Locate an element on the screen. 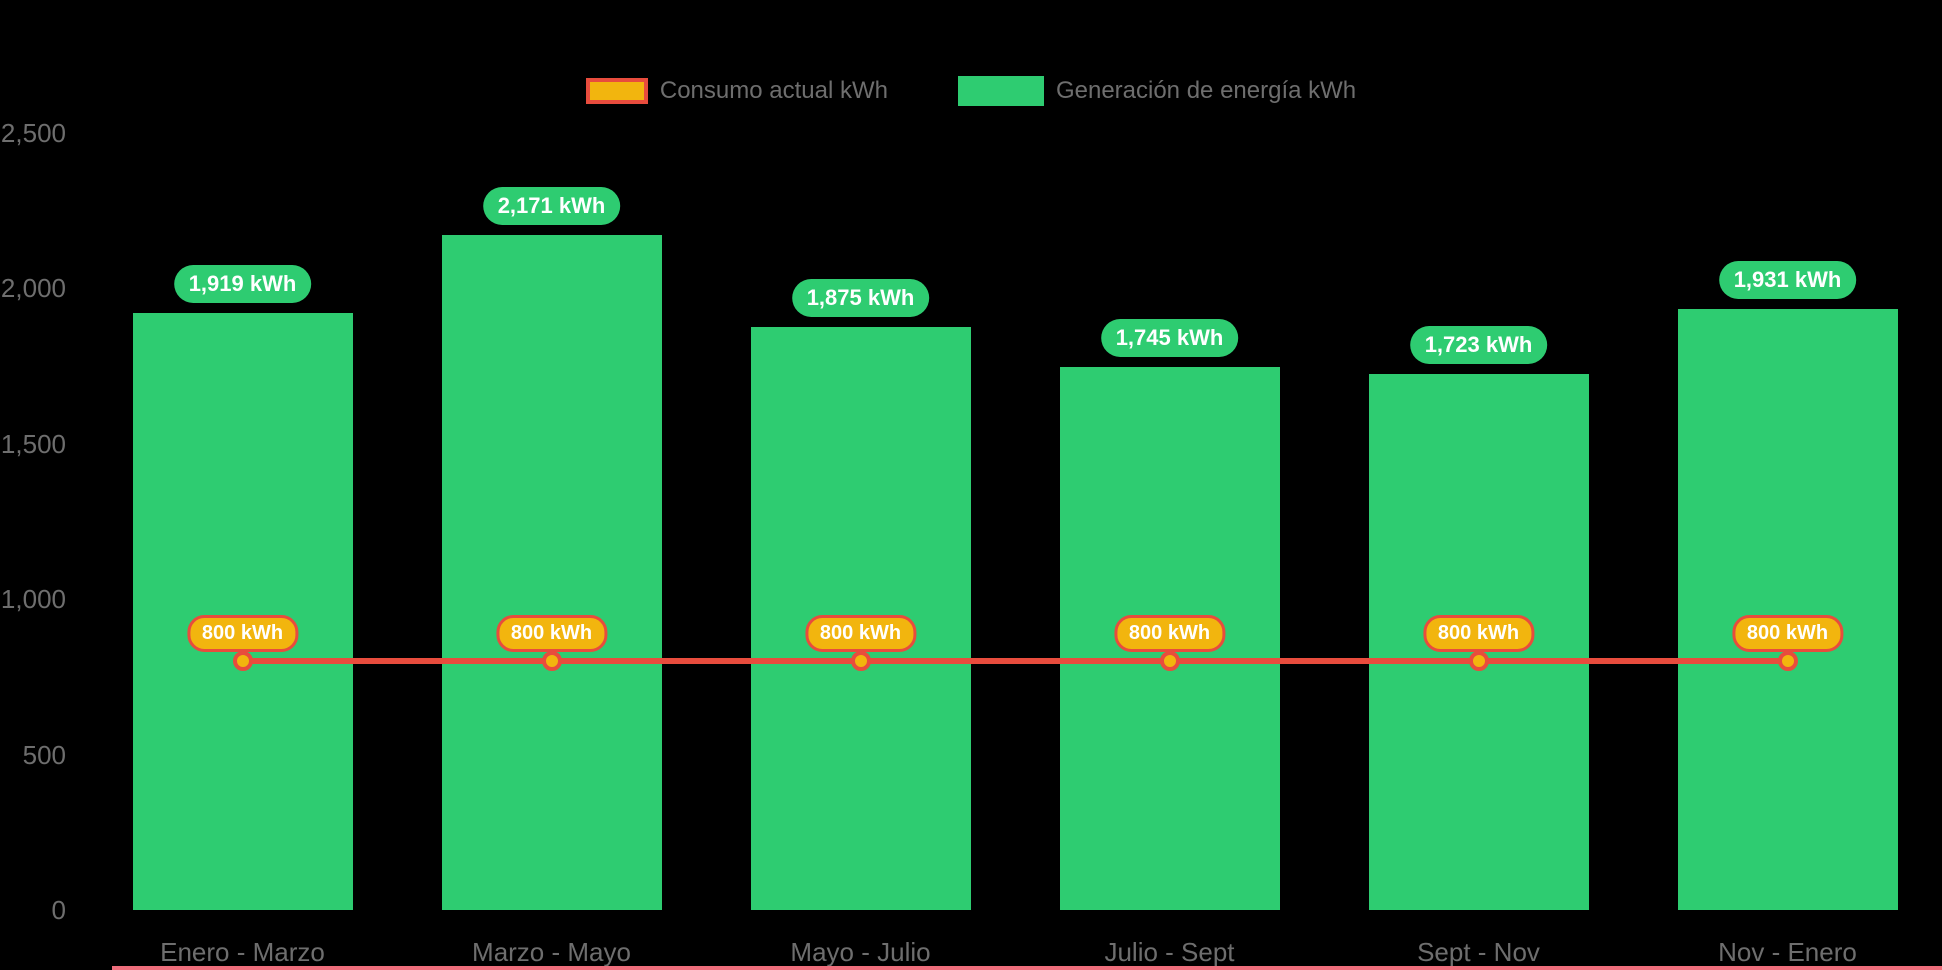 This screenshot has width=1942, height=970. bar-value-label: 1,723 kWh is located at coordinates (1478, 345).